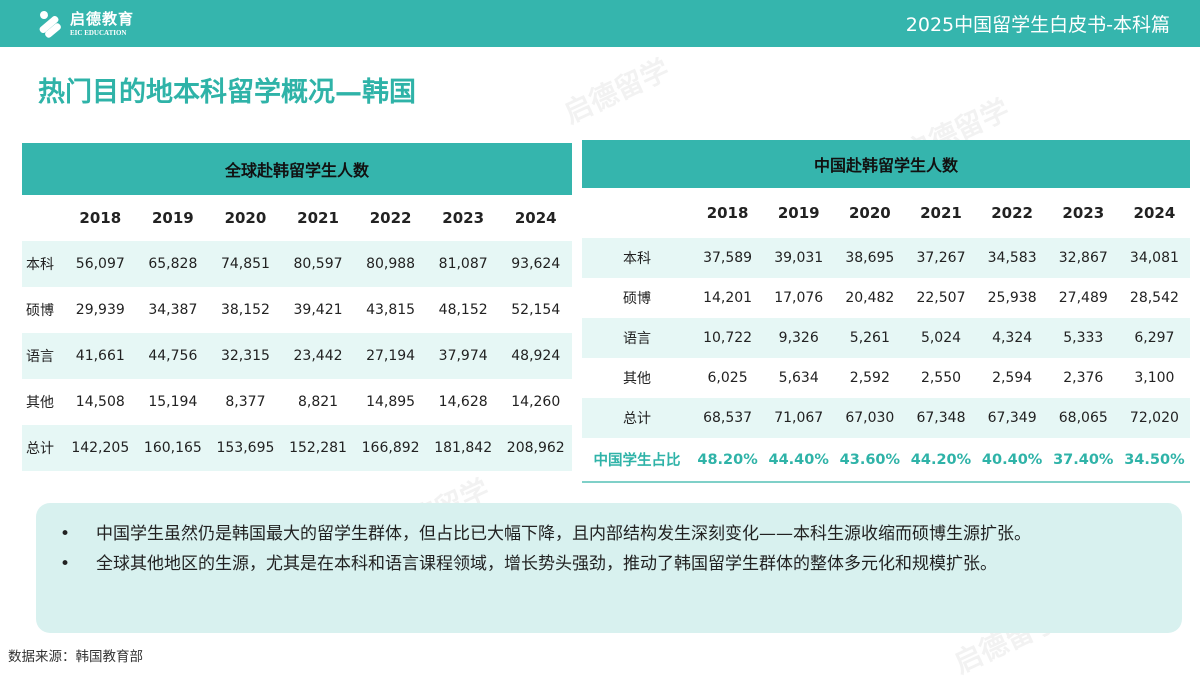 The width and height of the screenshot is (1200, 682). I want to click on share-cell: 43.60%, so click(870, 459).